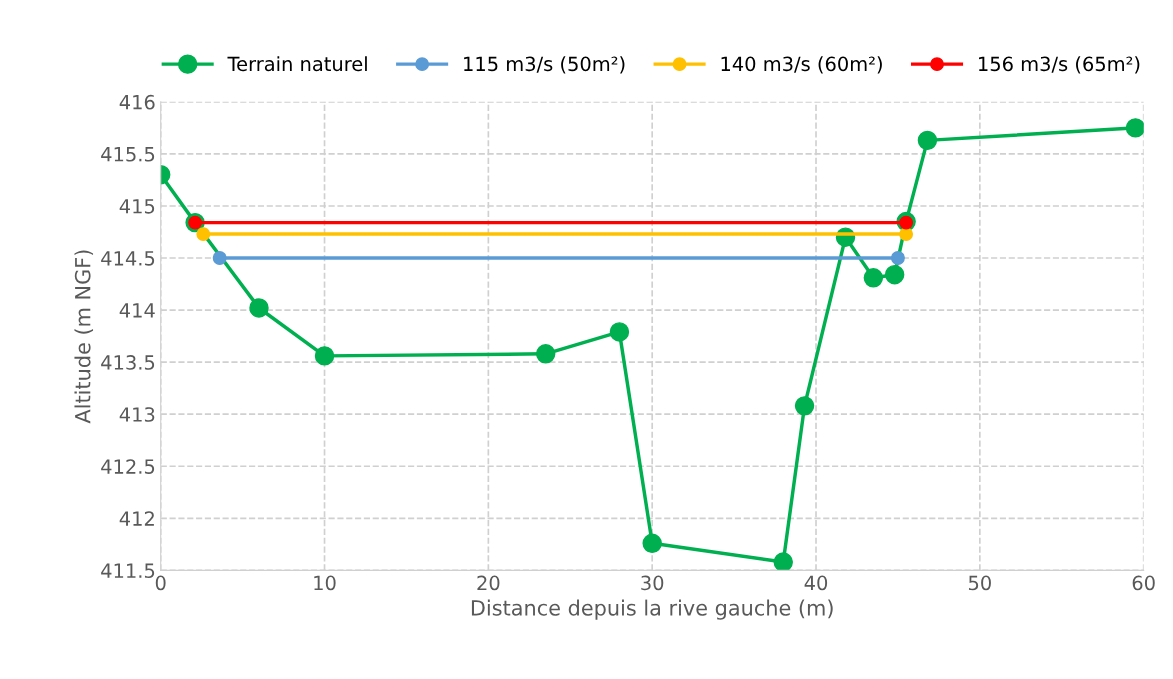  What do you see at coordinates (84, 337) in the screenshot?
I see `y-axis-title: Altitude (m NGF)` at bounding box center [84, 337].